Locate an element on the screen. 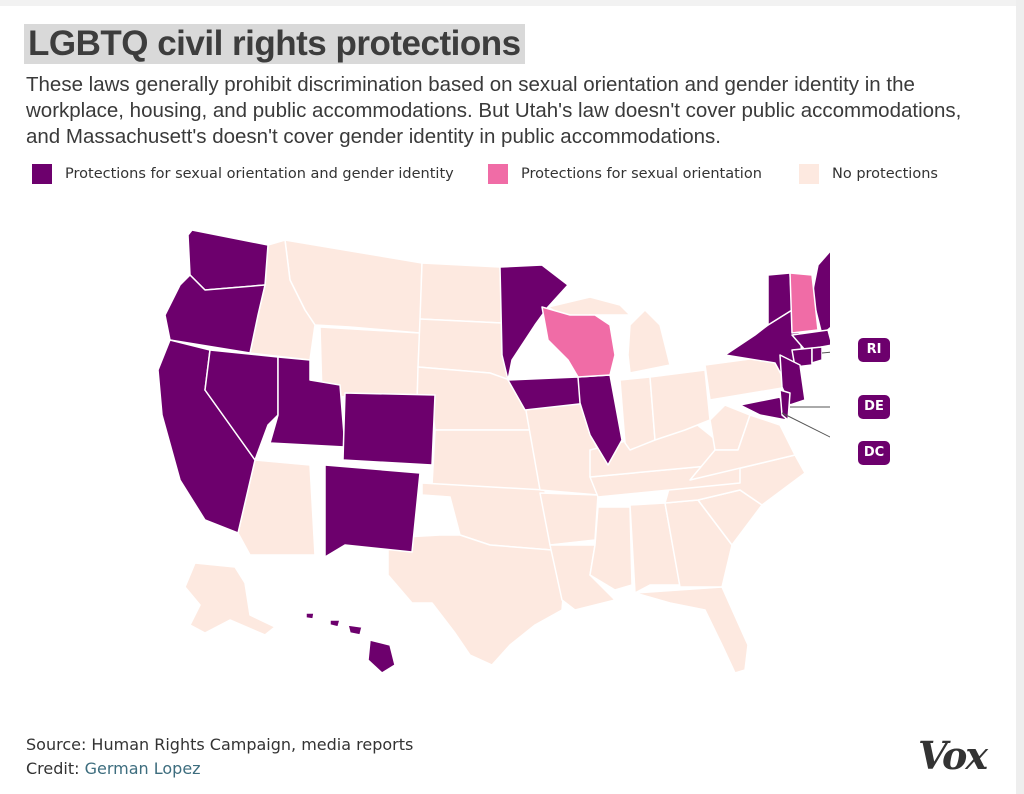 This screenshot has height=794, width=1024. state-delaware is located at coordinates (785, 405).